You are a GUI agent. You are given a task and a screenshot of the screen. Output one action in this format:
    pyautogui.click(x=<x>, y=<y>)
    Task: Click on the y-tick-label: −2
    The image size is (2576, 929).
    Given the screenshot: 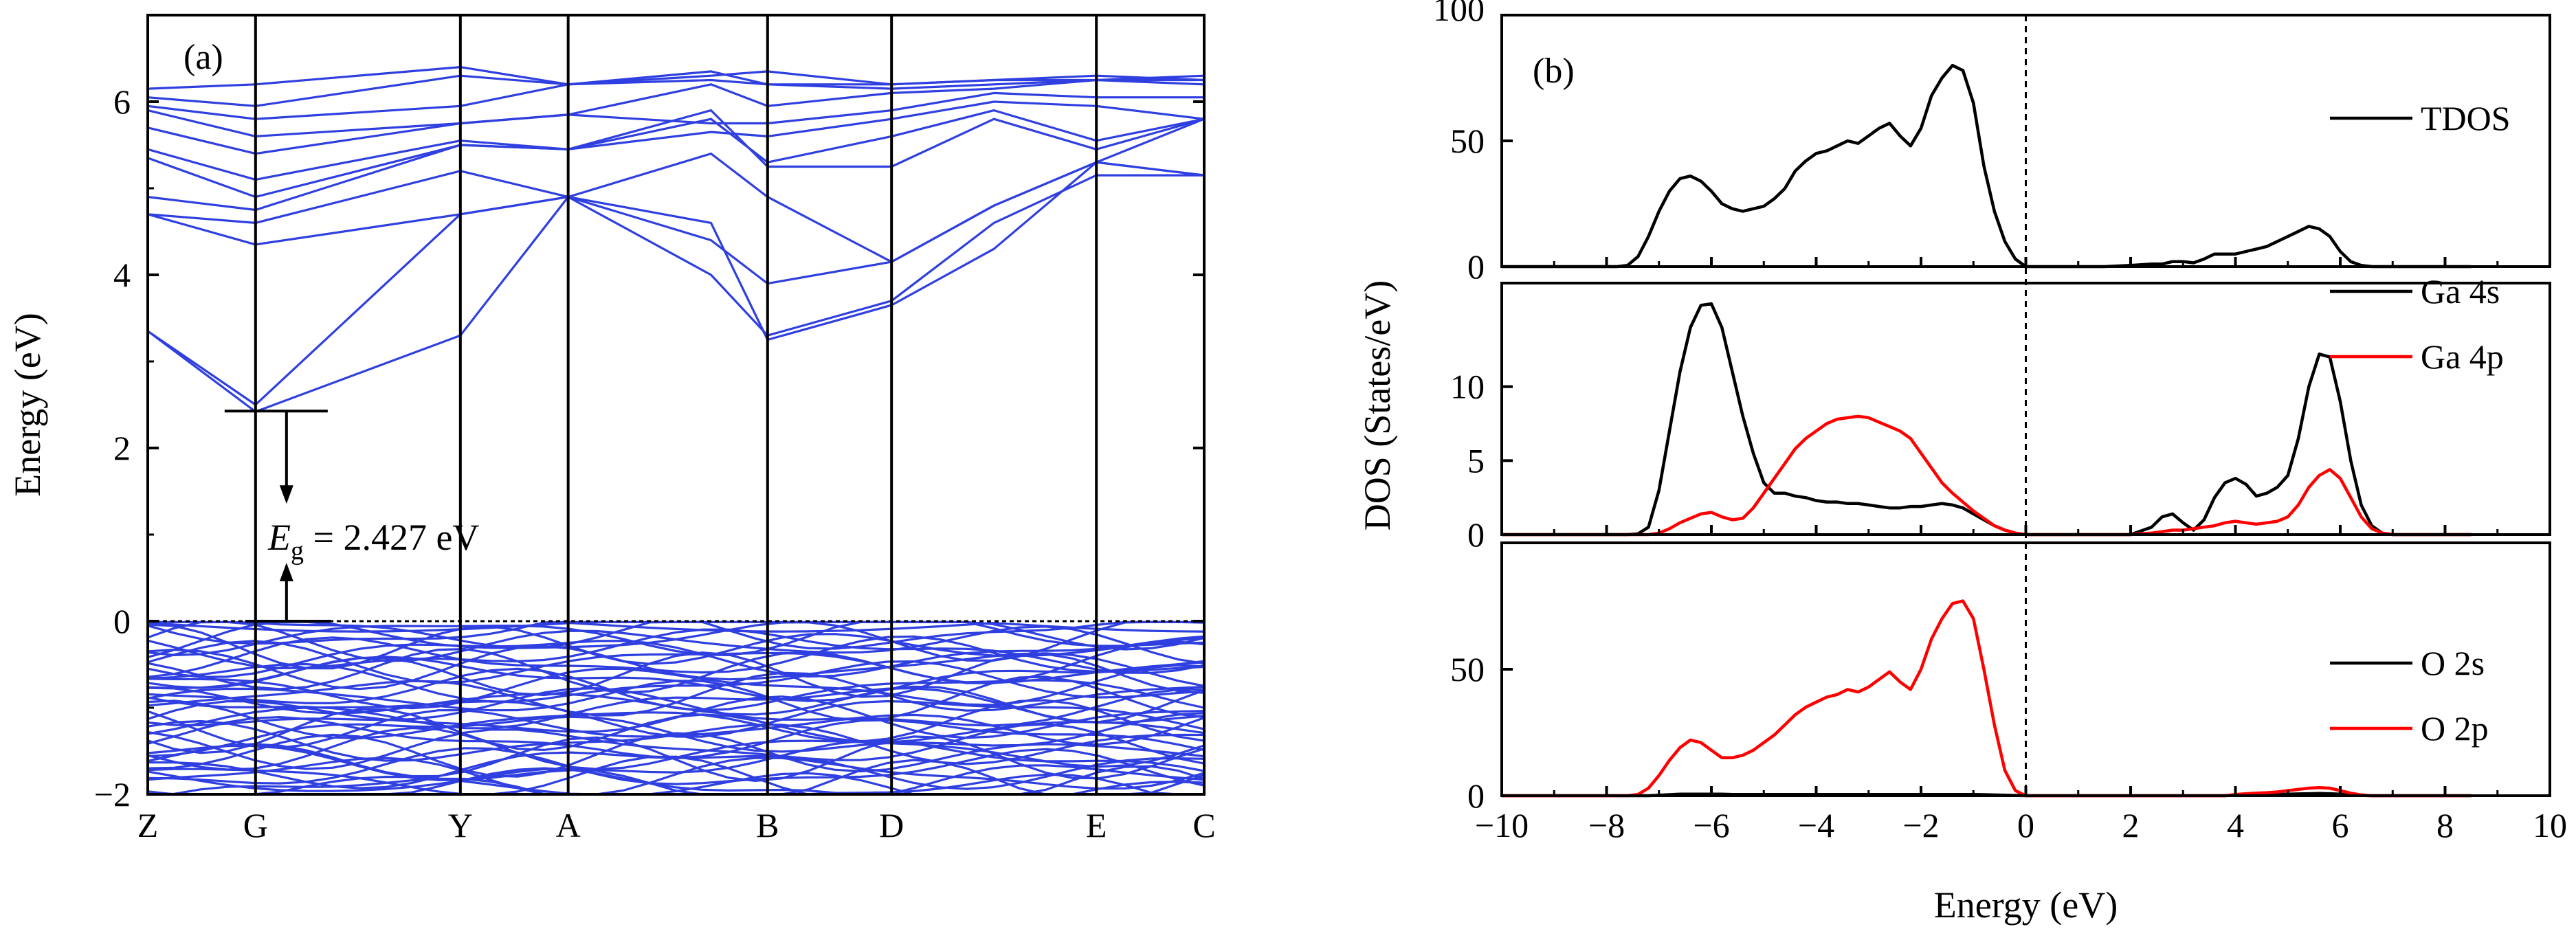 What is the action you would take?
    pyautogui.click(x=112, y=795)
    